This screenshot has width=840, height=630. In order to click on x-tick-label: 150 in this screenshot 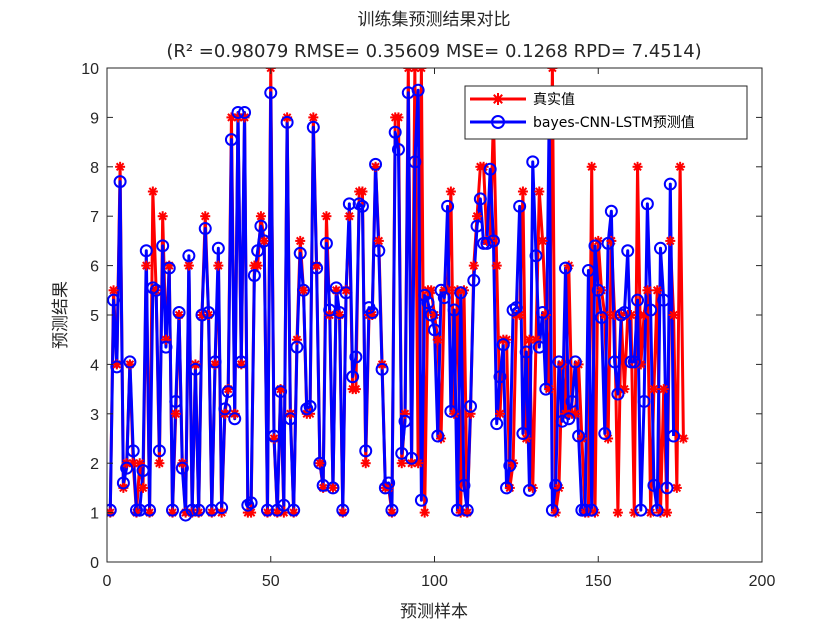, I will do `click(598, 581)`.